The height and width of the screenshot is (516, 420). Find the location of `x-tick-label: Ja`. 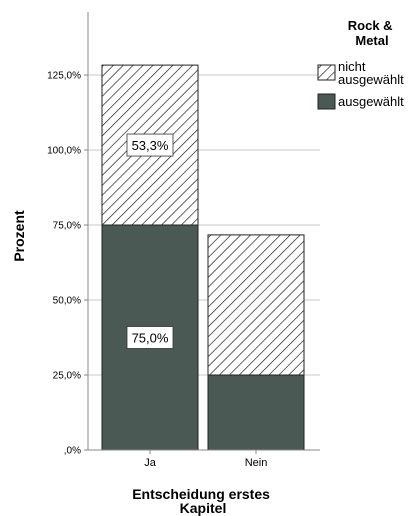

x-tick-label: Ja is located at coordinates (150, 463).